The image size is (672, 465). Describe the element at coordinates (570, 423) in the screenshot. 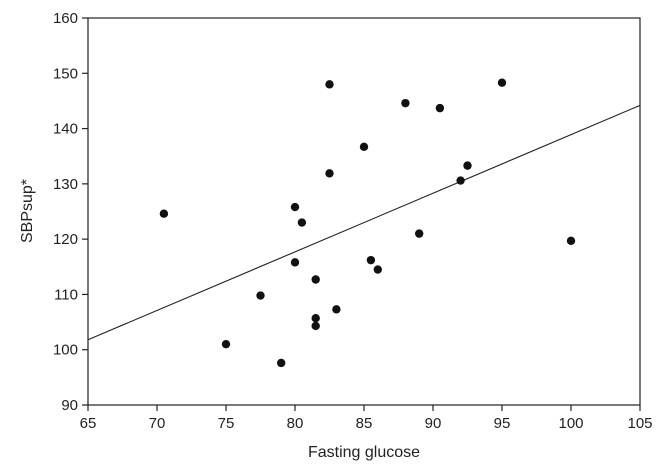

I see `x-tick-label: 100` at that location.